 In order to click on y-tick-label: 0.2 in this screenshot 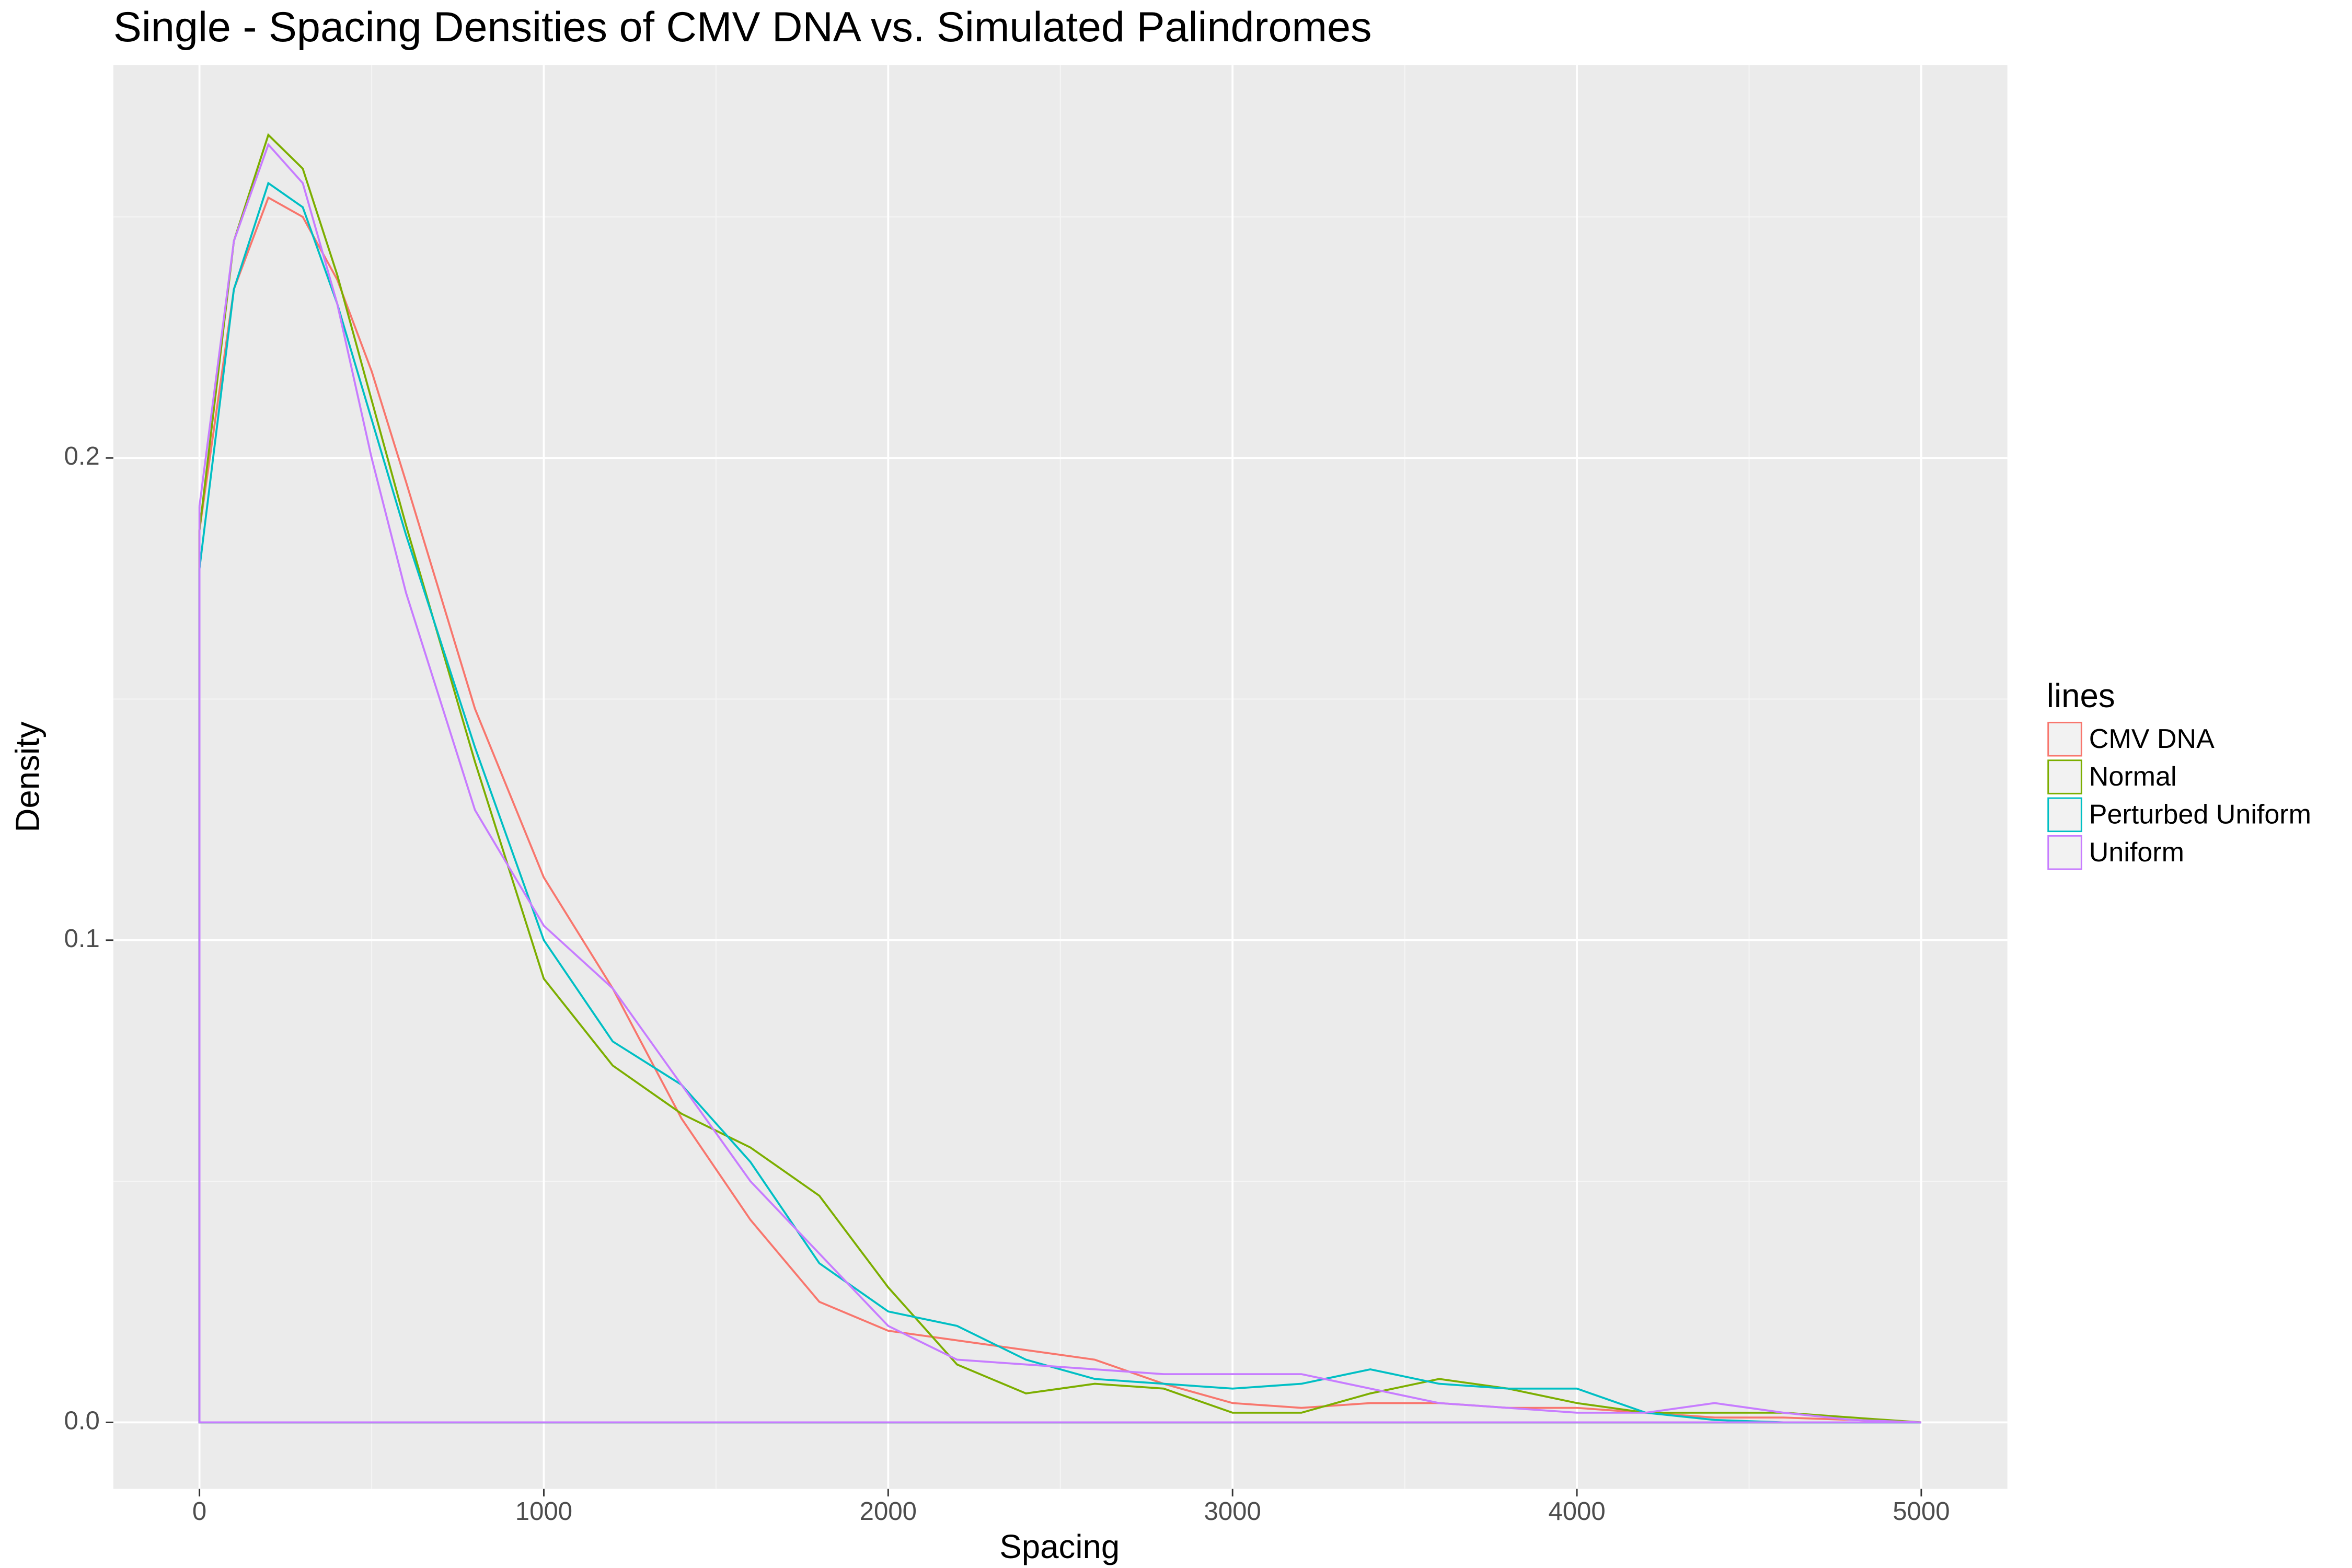, I will do `click(82, 456)`.